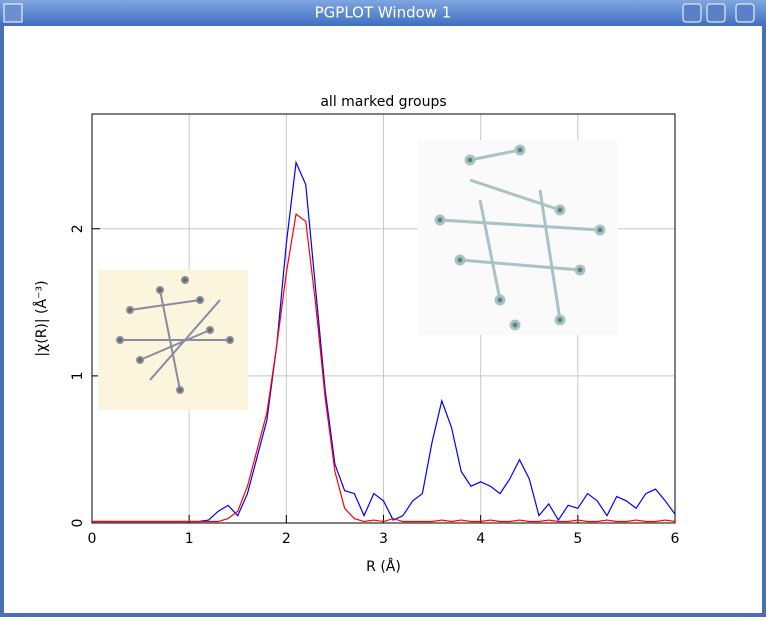 This screenshot has width=766, height=621. Describe the element at coordinates (189, 539) in the screenshot. I see `x-tick-label: 1` at that location.